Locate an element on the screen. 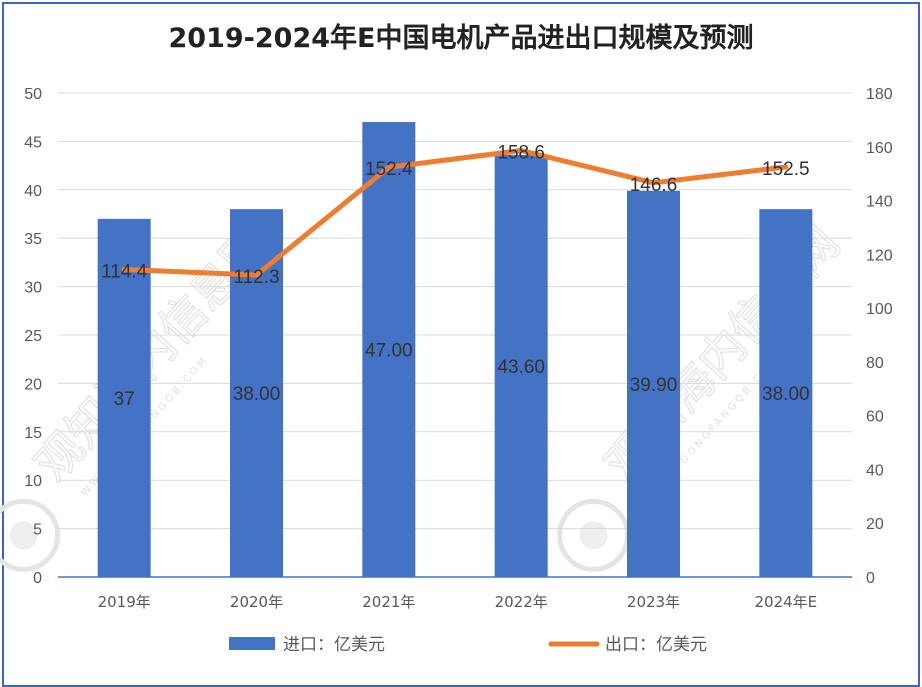 The image size is (922, 687). export-point-value-label: 152.4 is located at coordinates (389, 169).